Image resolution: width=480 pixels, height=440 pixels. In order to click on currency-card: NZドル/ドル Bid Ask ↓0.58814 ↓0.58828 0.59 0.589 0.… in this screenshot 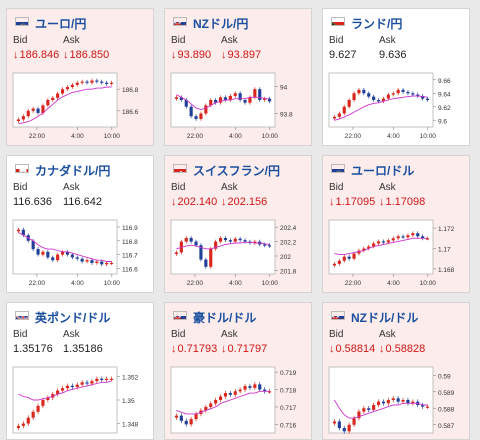, I will do `click(396, 371)`.